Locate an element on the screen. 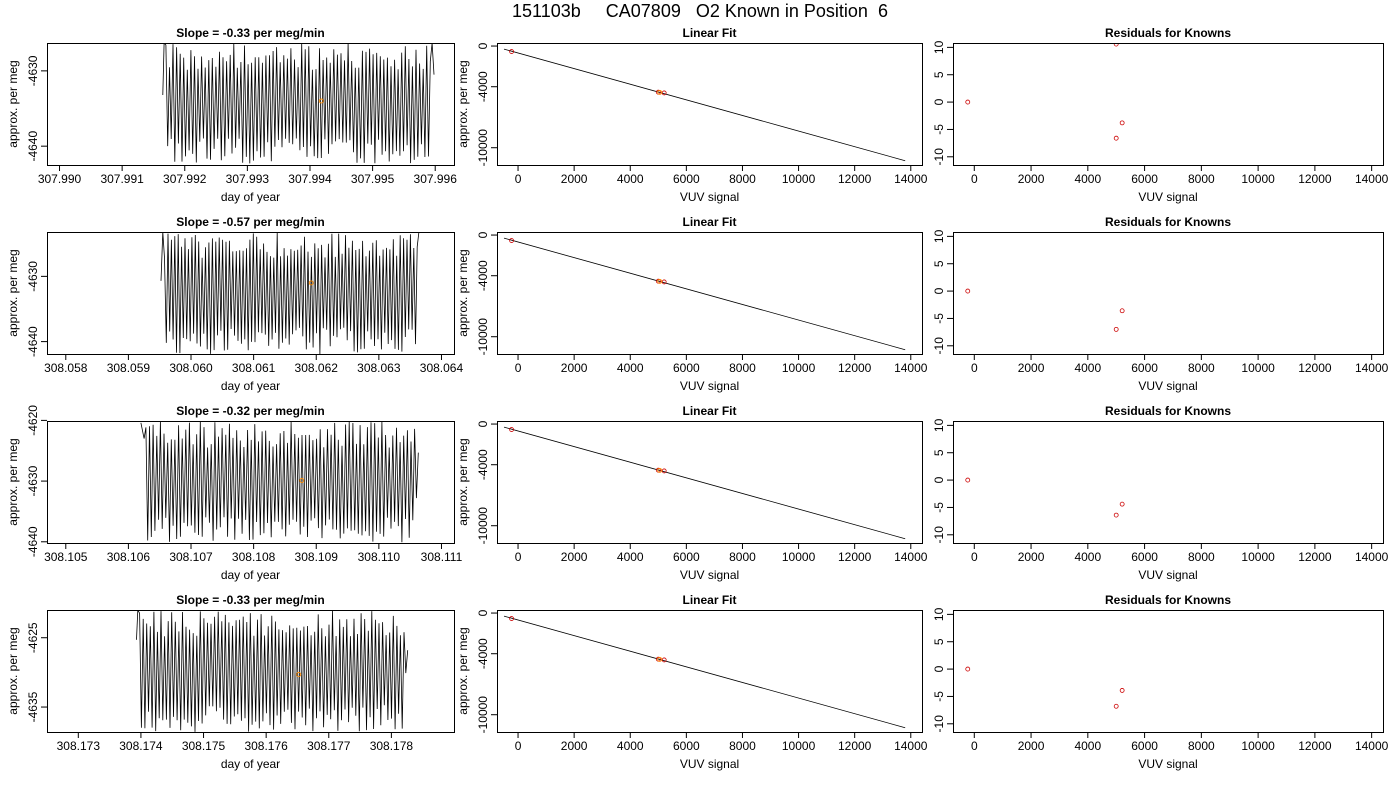  x-tick-label: 308.063 is located at coordinates (379, 368).